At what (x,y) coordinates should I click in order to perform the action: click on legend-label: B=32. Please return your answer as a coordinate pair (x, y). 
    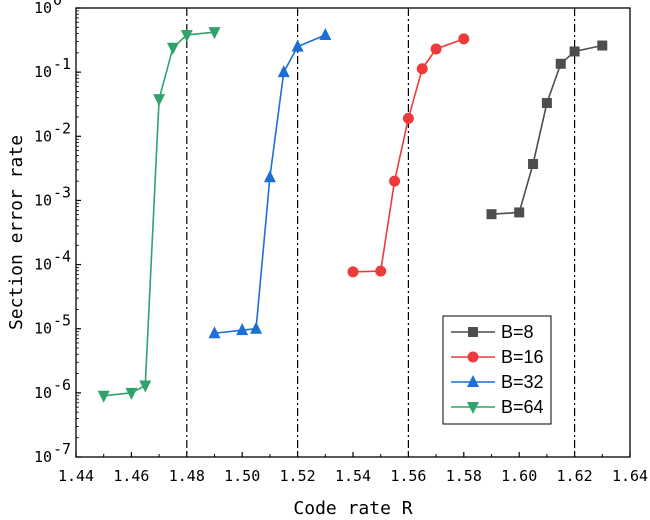
    Looking at the image, I should click on (522, 382).